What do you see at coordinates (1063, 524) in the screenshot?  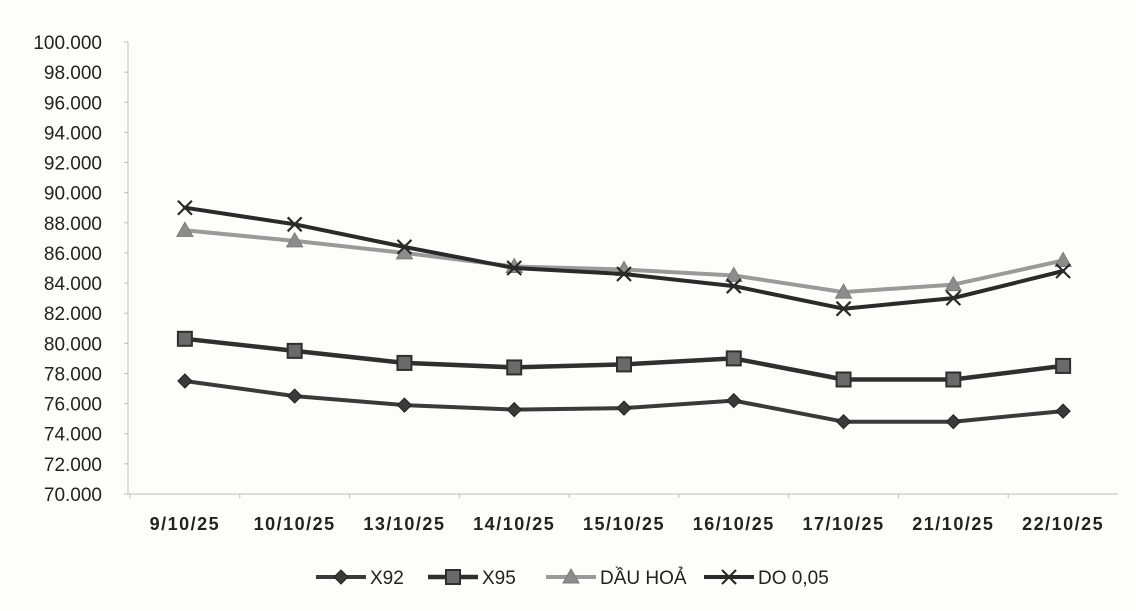 I see `x-tick-label: 22/10/25` at bounding box center [1063, 524].